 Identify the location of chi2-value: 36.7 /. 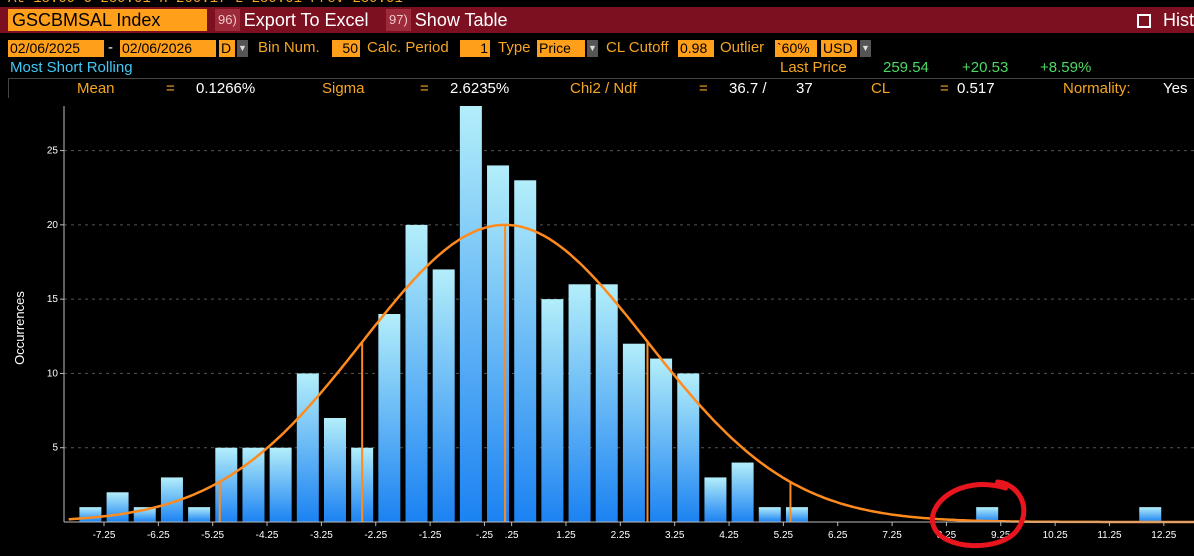
(748, 88).